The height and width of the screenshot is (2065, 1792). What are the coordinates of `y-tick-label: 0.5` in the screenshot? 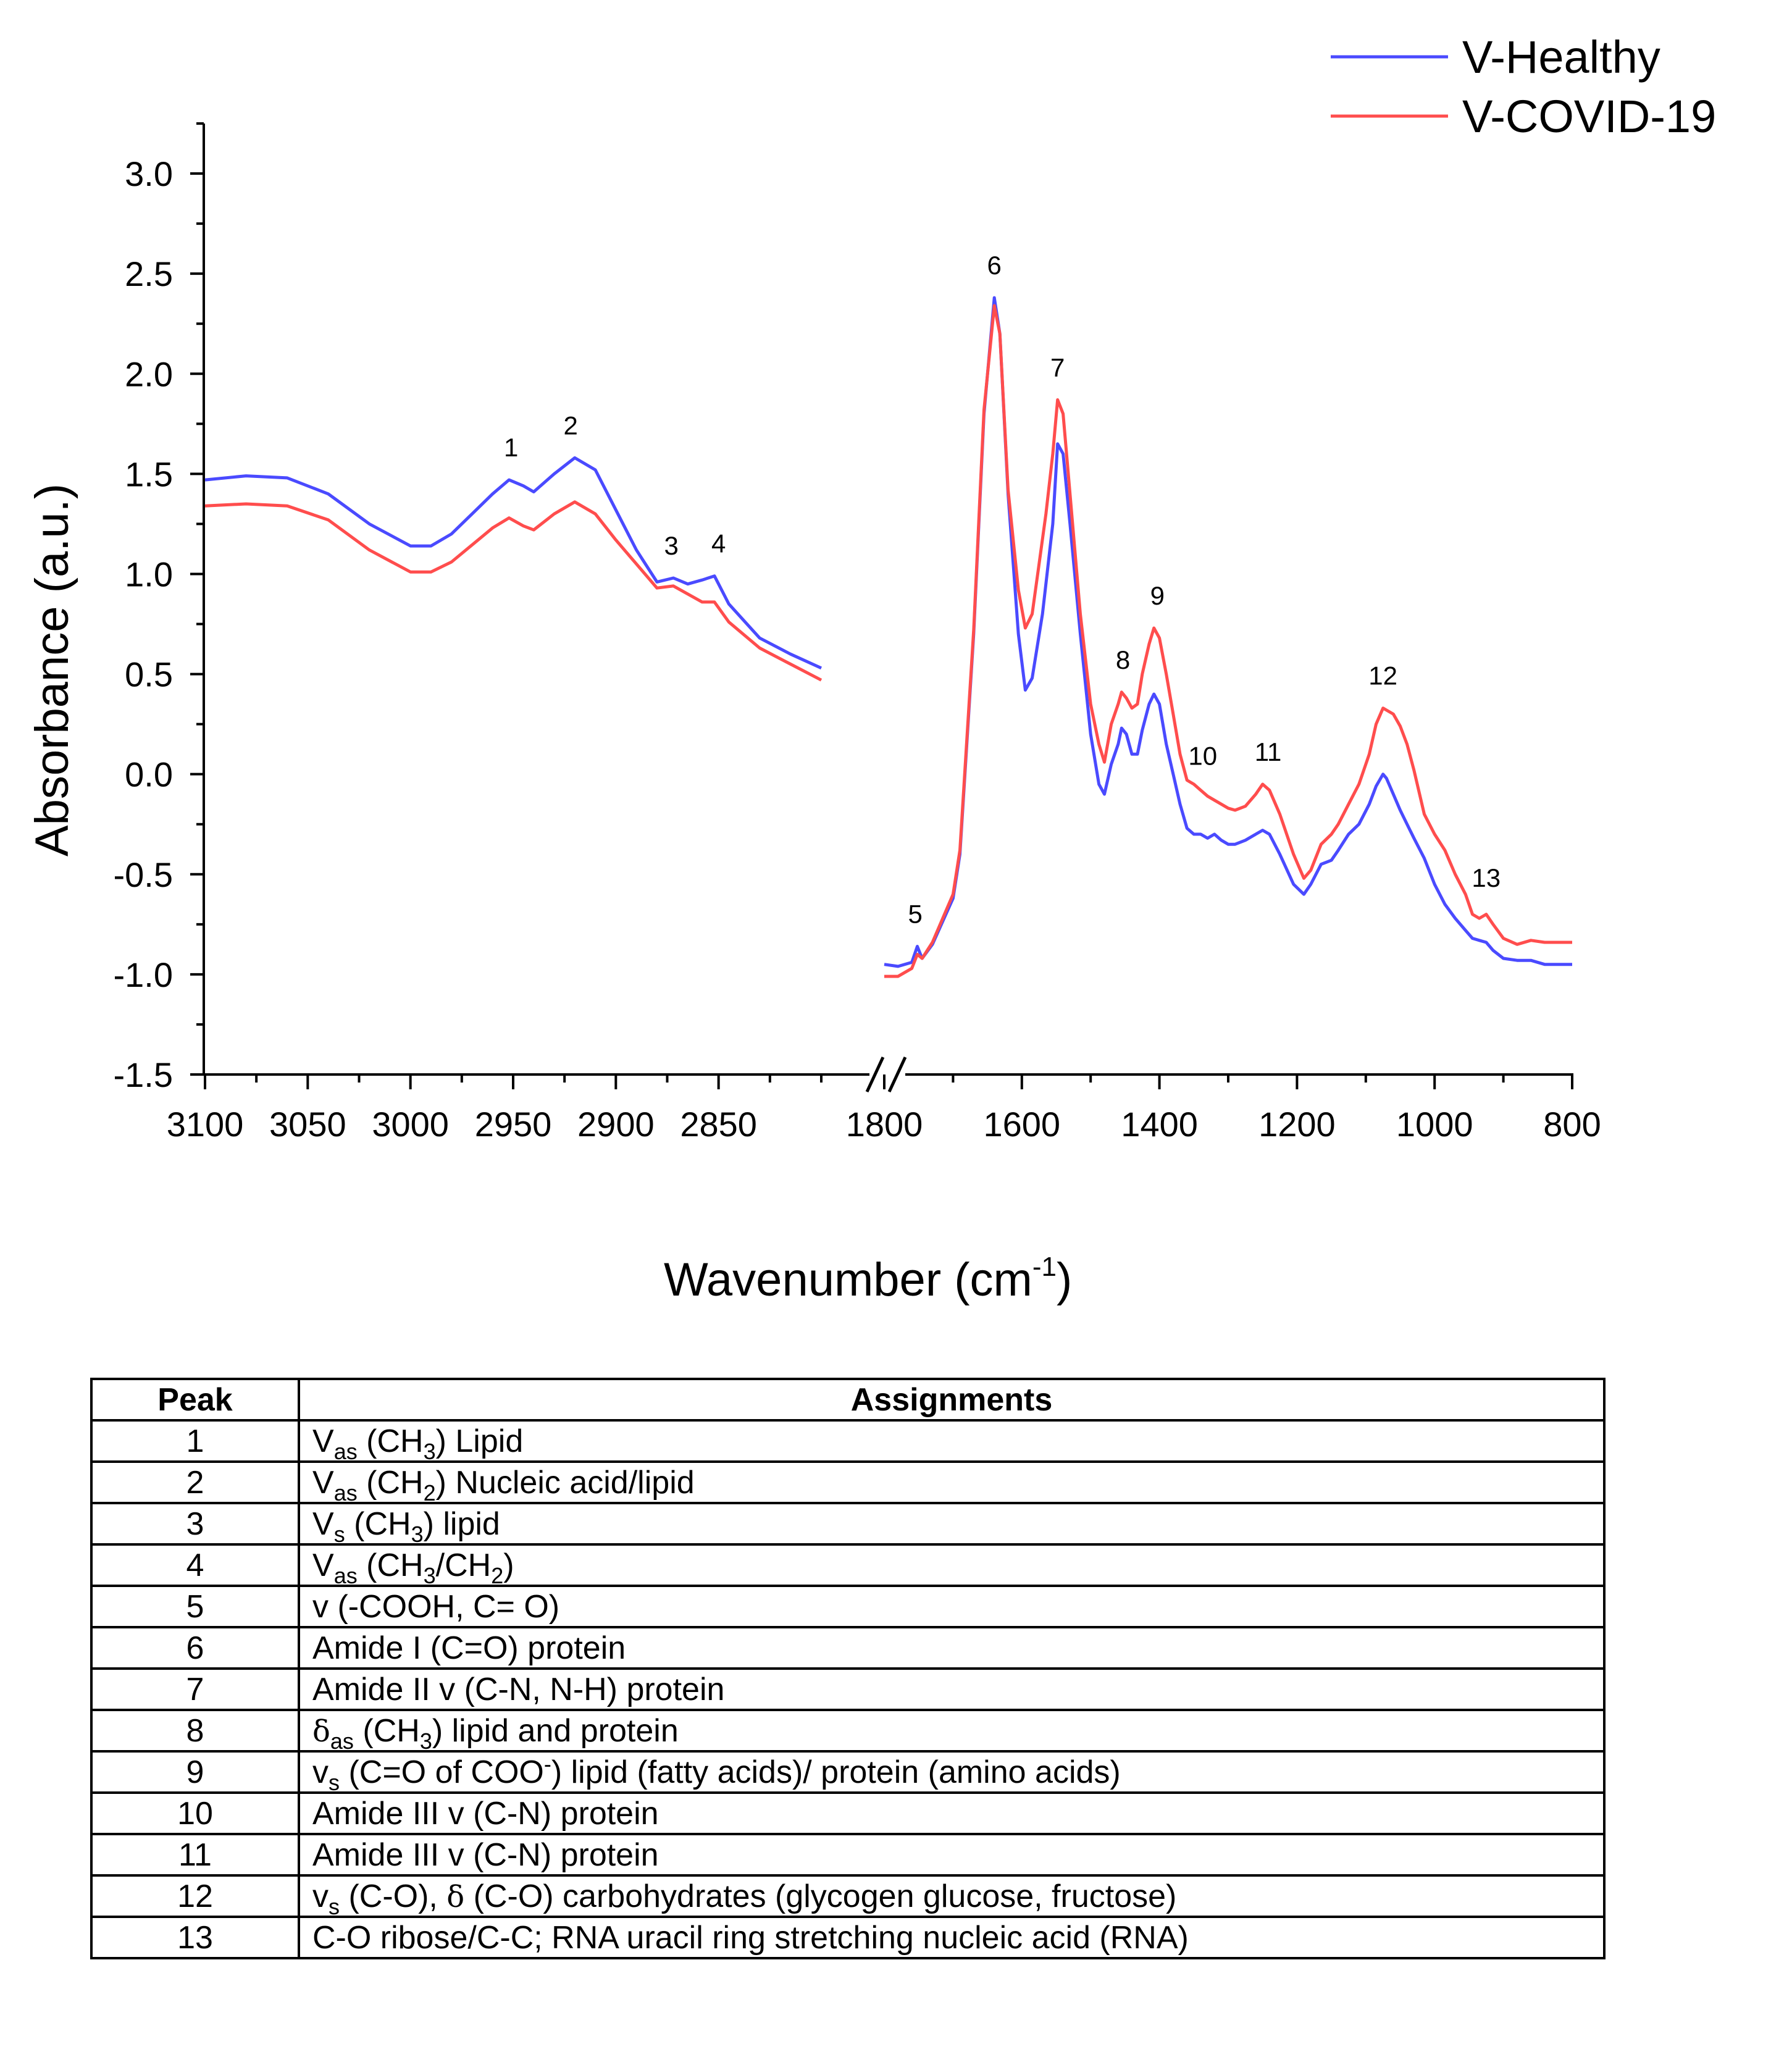 It's located at (149, 674).